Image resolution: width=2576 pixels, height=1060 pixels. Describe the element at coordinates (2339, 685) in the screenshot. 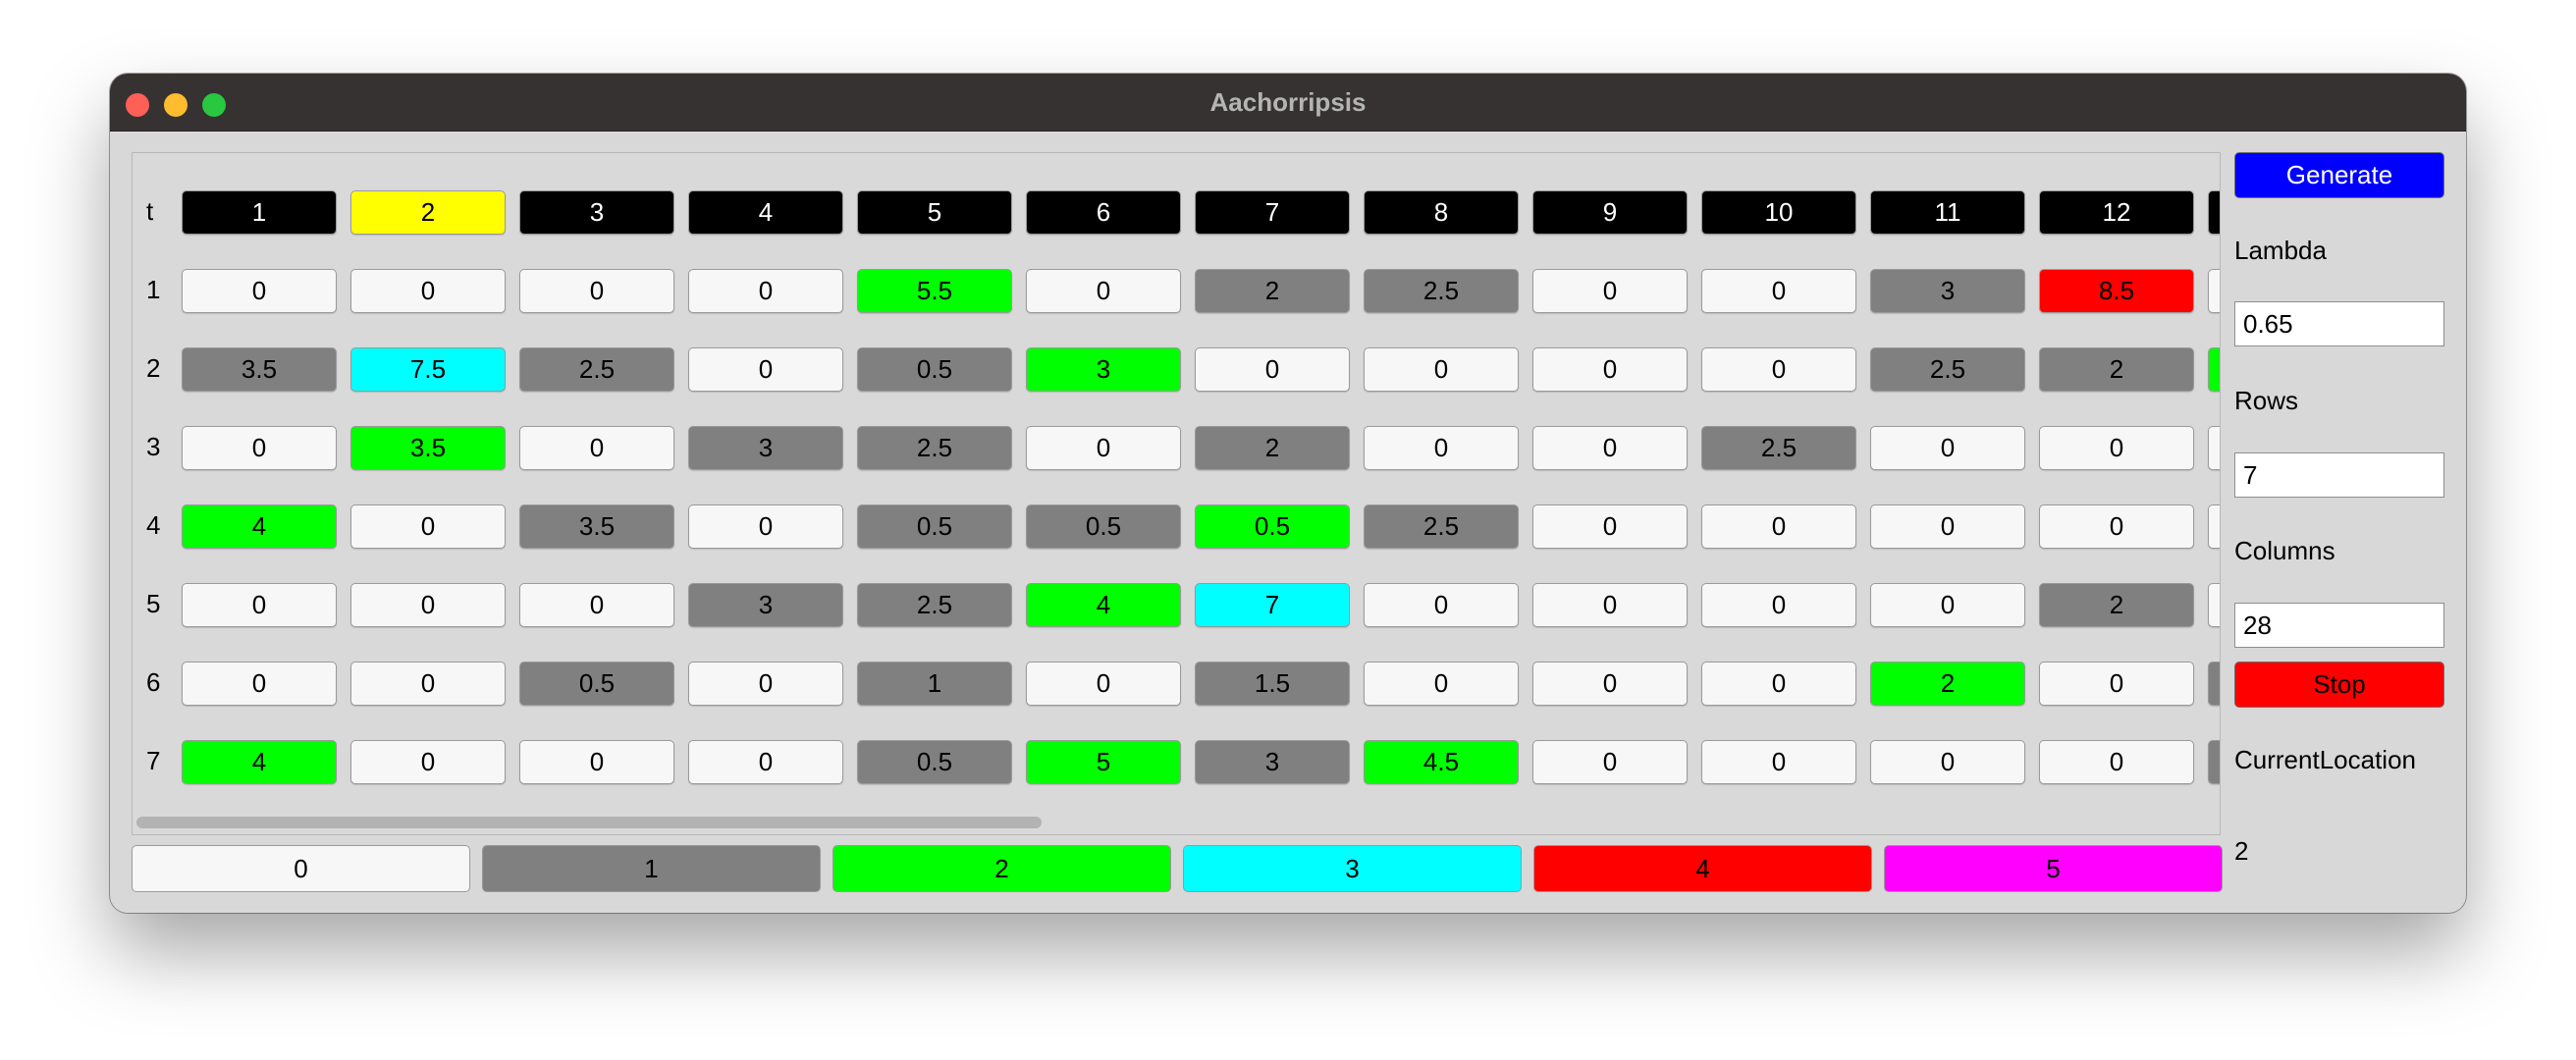

I see `stop-button: Stop` at that location.